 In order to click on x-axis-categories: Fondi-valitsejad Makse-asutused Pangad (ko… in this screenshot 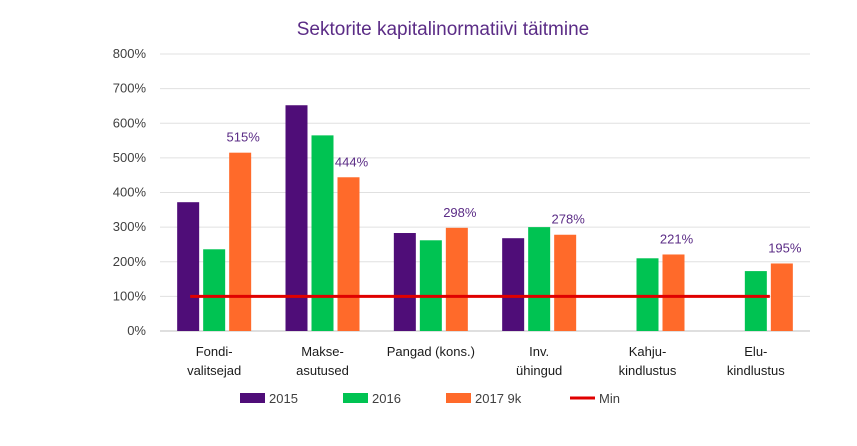, I will do `click(486, 361)`.